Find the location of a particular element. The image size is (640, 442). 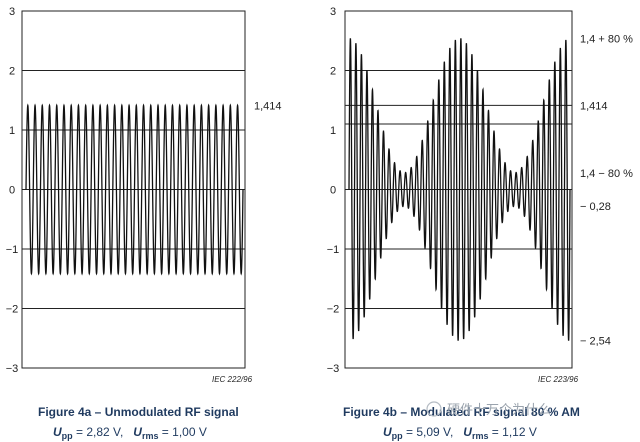

y-tick-label-4a-3: 0 is located at coordinates (12, 191).